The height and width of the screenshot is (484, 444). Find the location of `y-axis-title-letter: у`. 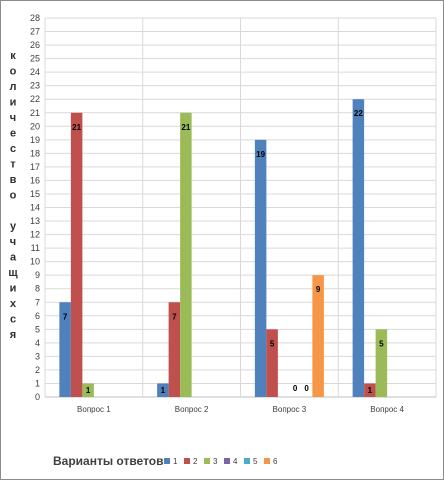

y-axis-title-letter: у is located at coordinates (13, 227).